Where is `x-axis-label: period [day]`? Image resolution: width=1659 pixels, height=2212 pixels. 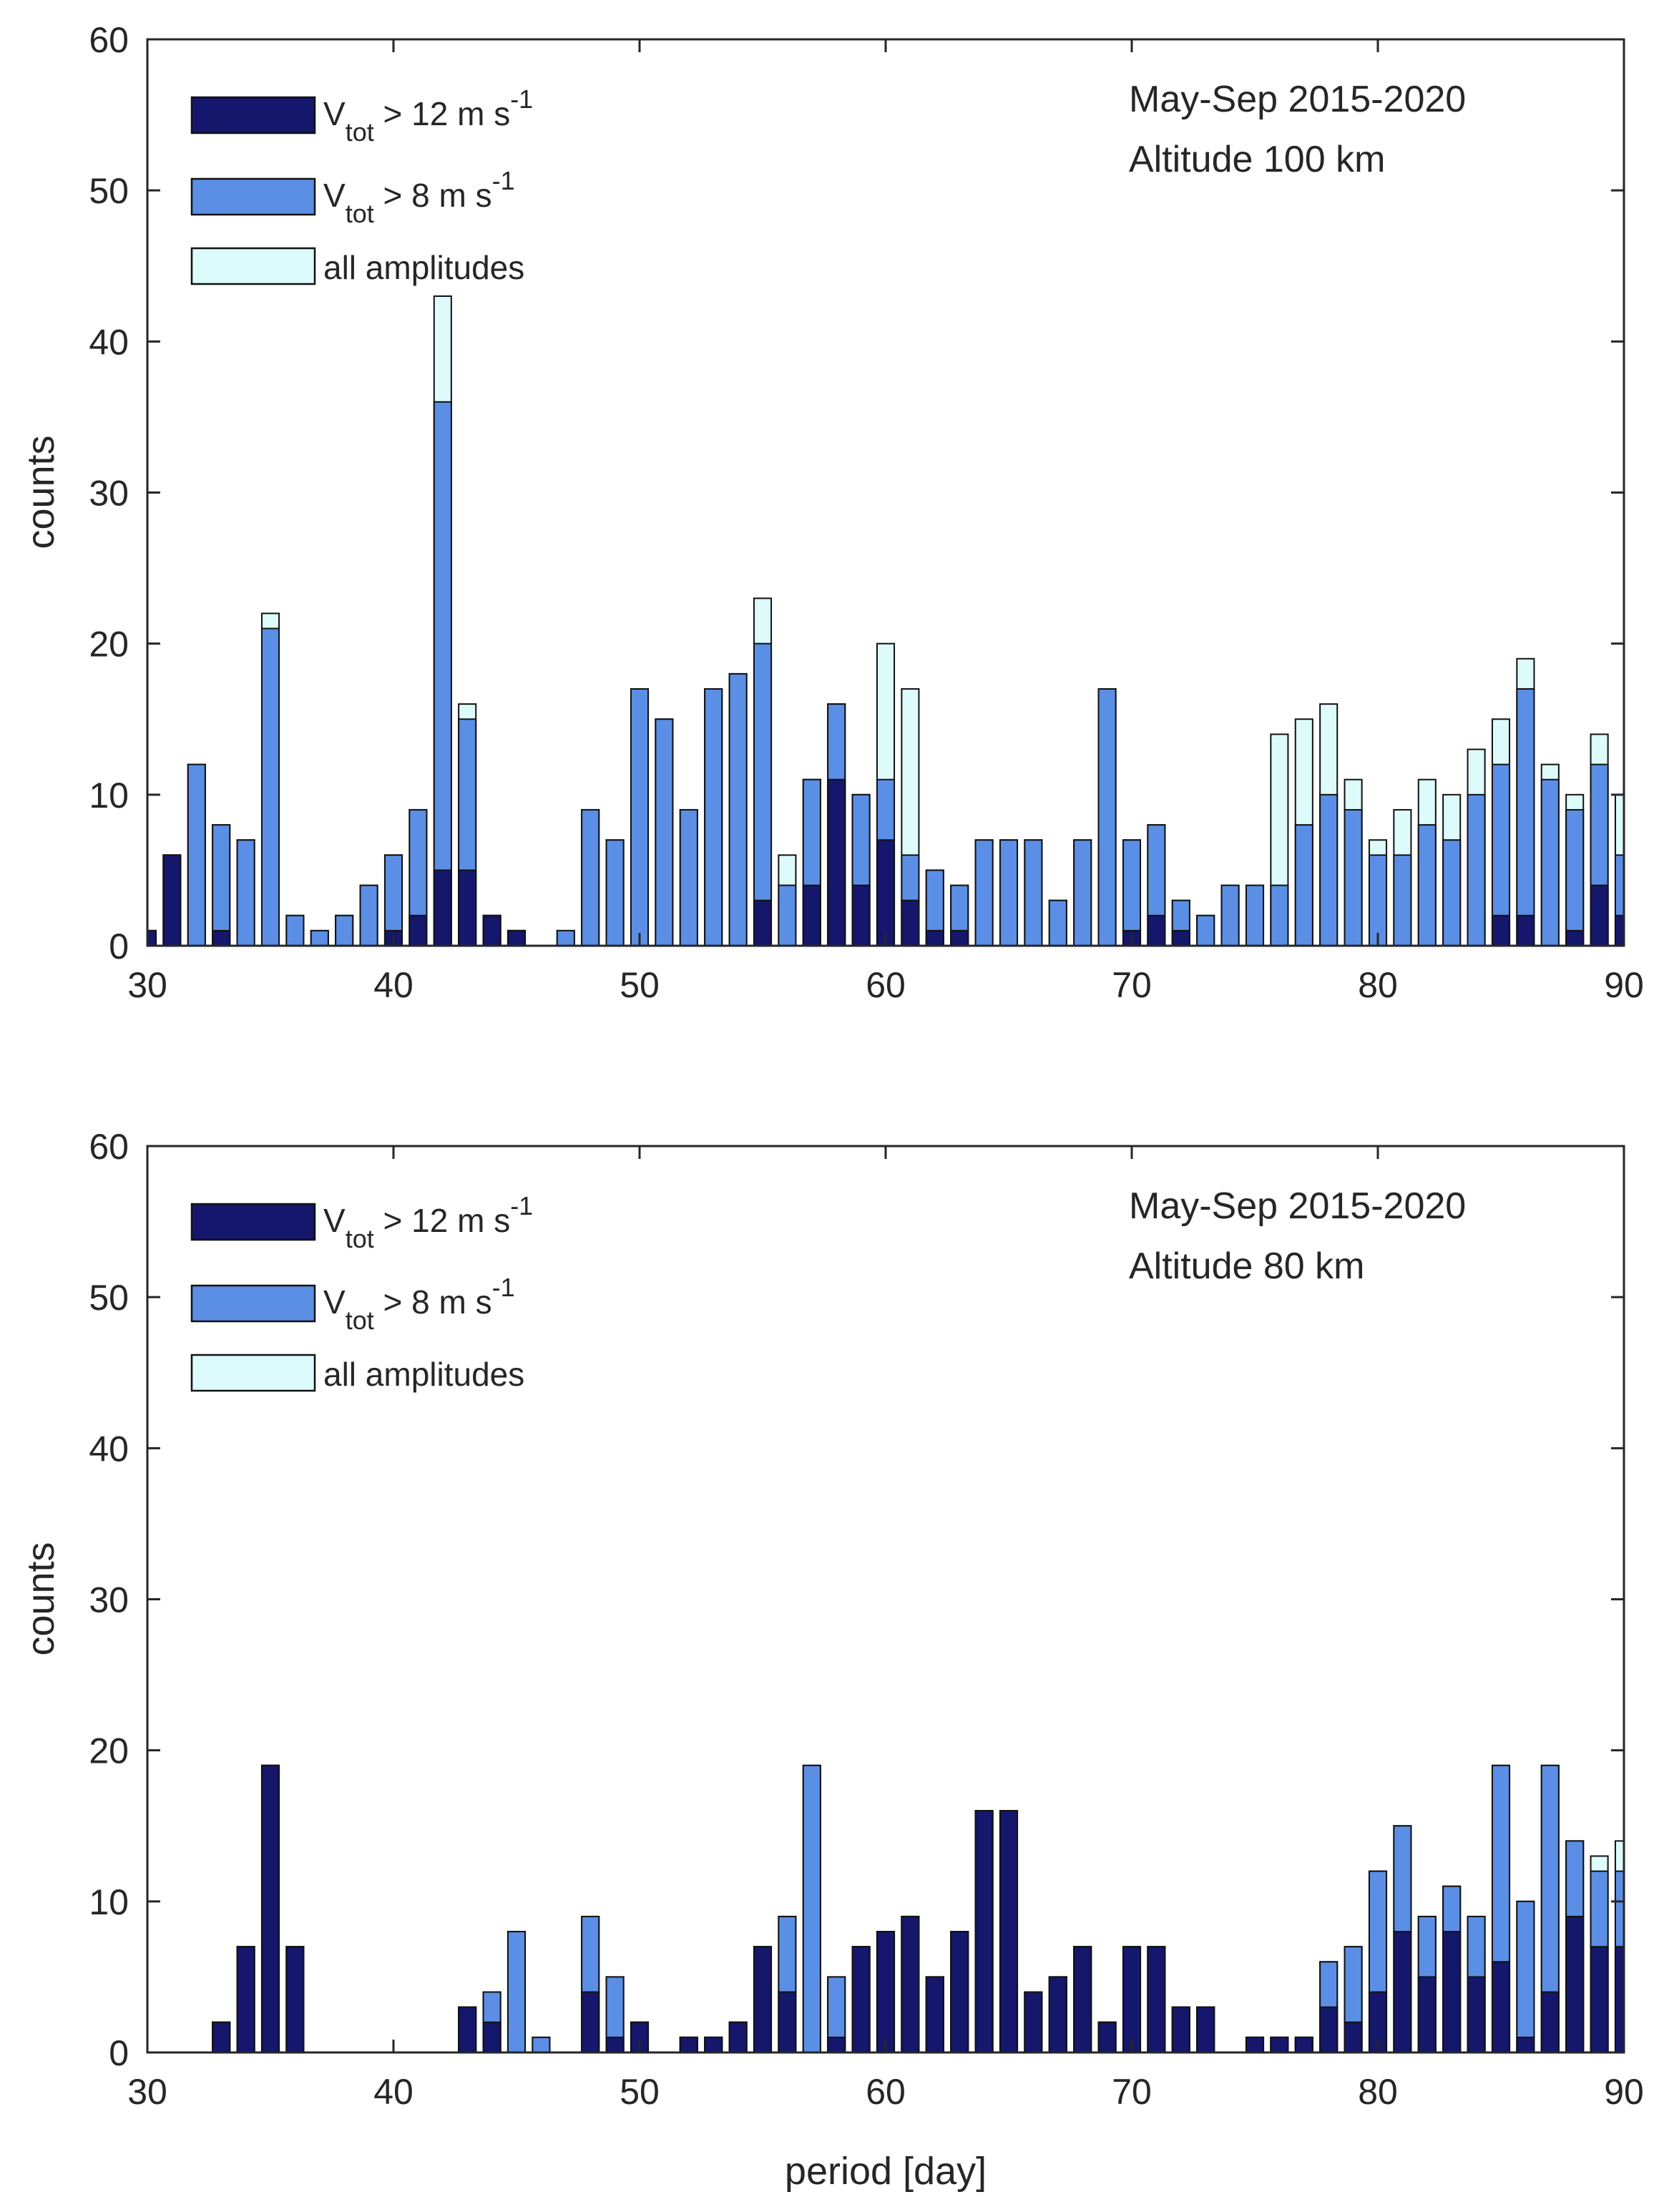
x-axis-label: period [day] is located at coordinates (886, 2171).